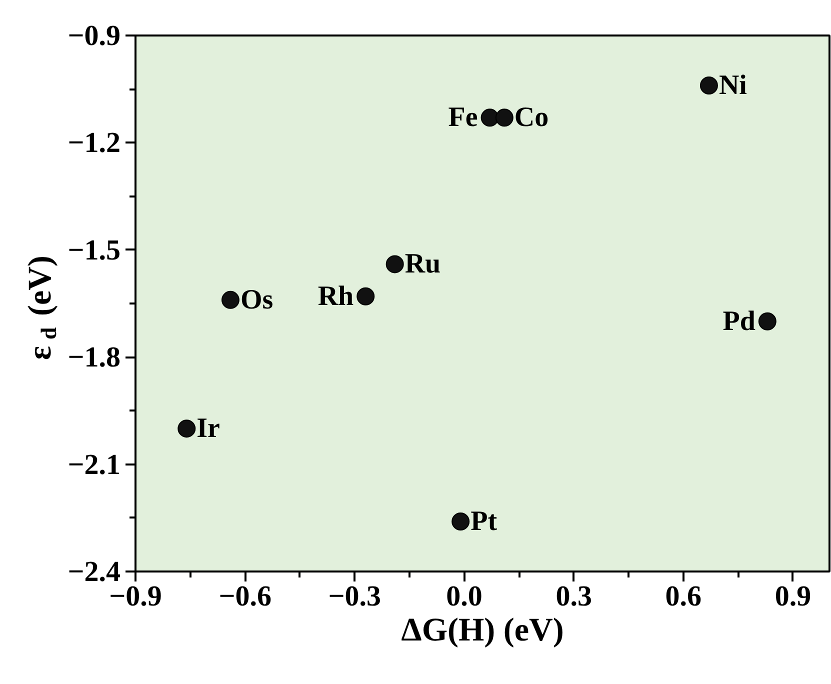 This screenshot has height=684, width=831. I want to click on annotation: Fe, so click(463, 118).